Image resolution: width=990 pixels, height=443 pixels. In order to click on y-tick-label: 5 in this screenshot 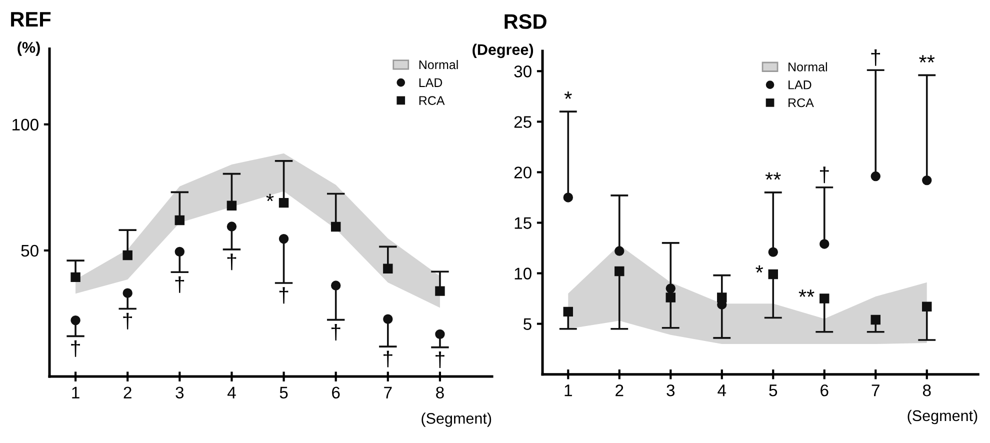, I will do `click(528, 324)`.